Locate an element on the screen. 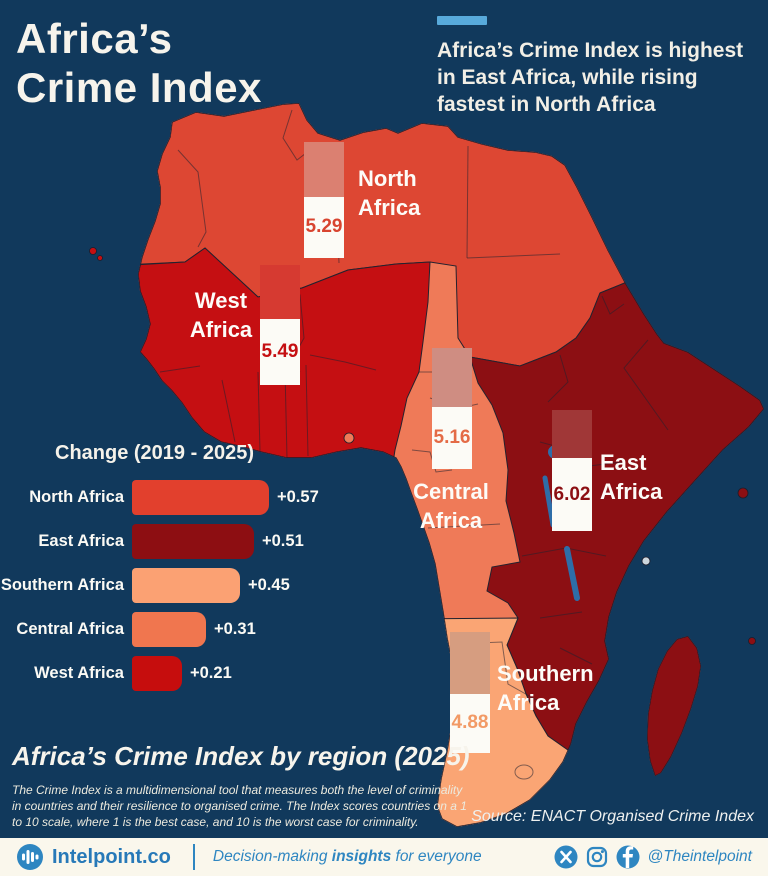 This screenshot has width=768, height=876. bar-row-east-africa: East Africa +0.51 is located at coordinates (165, 541).